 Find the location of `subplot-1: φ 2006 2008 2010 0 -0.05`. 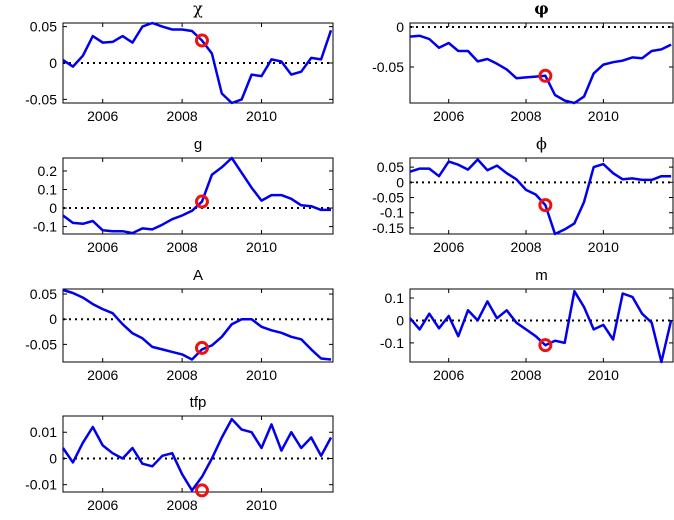

subplot-1: φ 2006 2008 2010 0 -0.05 is located at coordinates (523, 62).